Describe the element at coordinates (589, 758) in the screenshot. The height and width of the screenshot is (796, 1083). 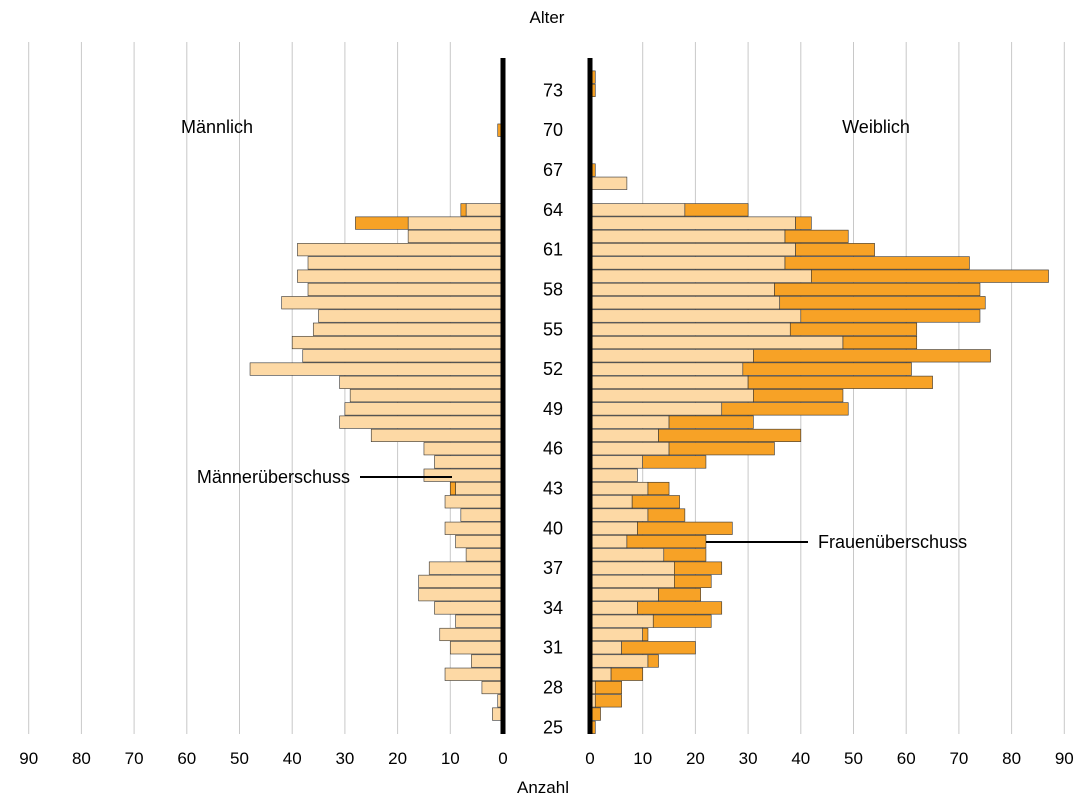
I see `x-tick-label-female: 0` at that location.